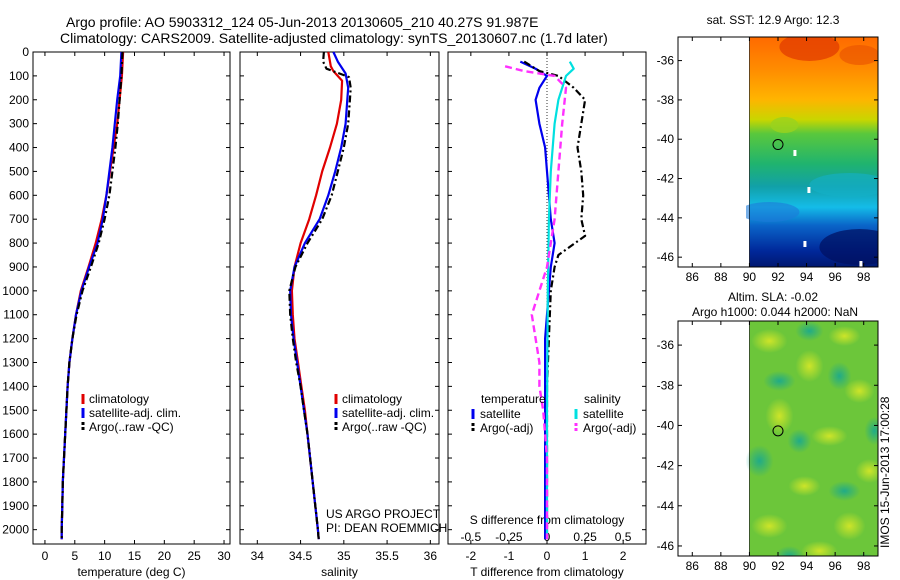 This screenshot has height=580, width=900. Describe the element at coordinates (15, 362) in the screenshot. I see `y-tick-label: 1300` at that location.